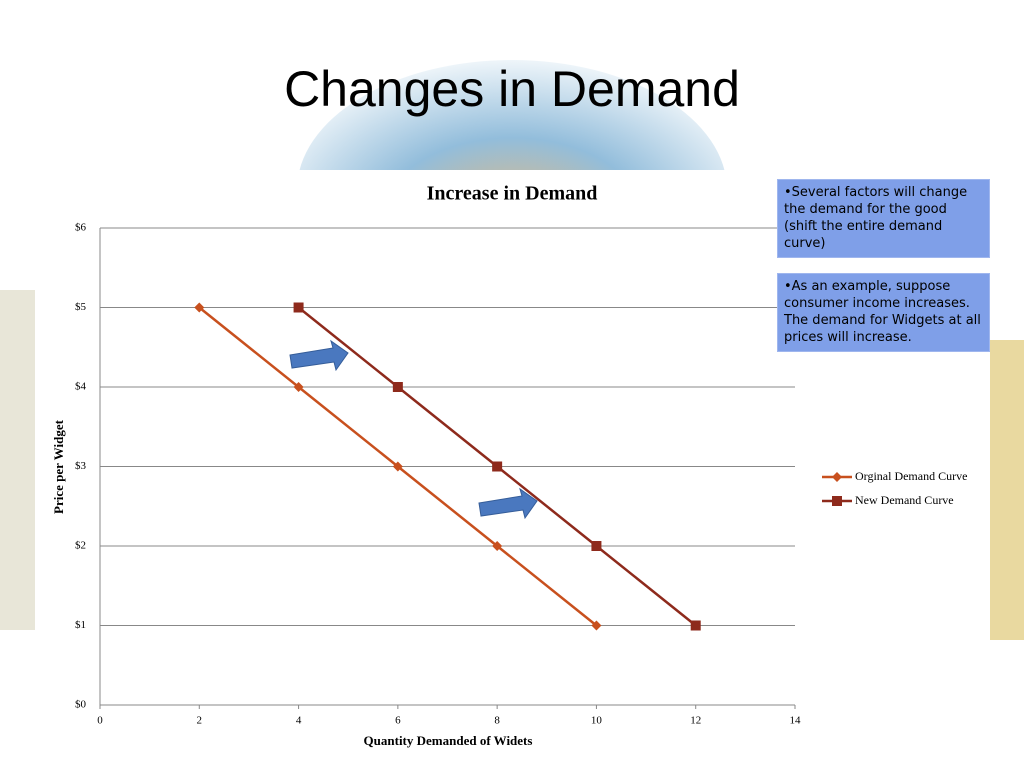  Describe the element at coordinates (81, 387) in the screenshot. I see `y-tick-label: $4` at that location.